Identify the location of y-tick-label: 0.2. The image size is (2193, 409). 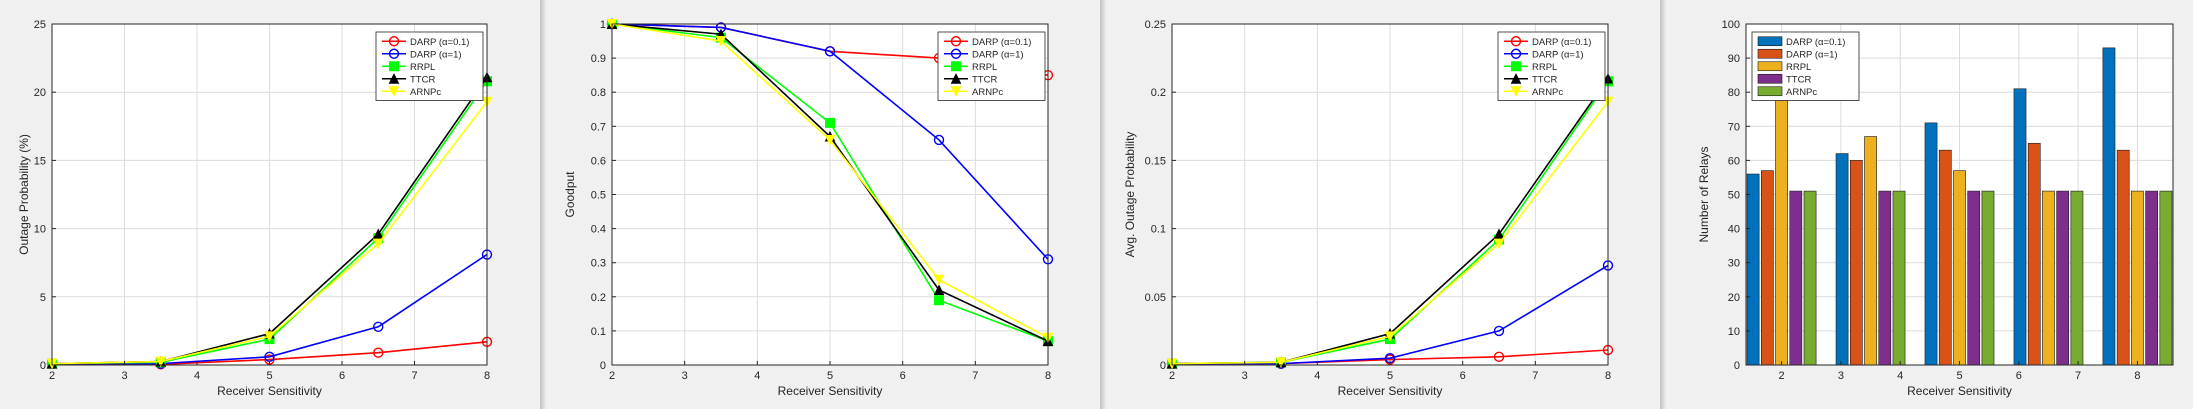
(1158, 93).